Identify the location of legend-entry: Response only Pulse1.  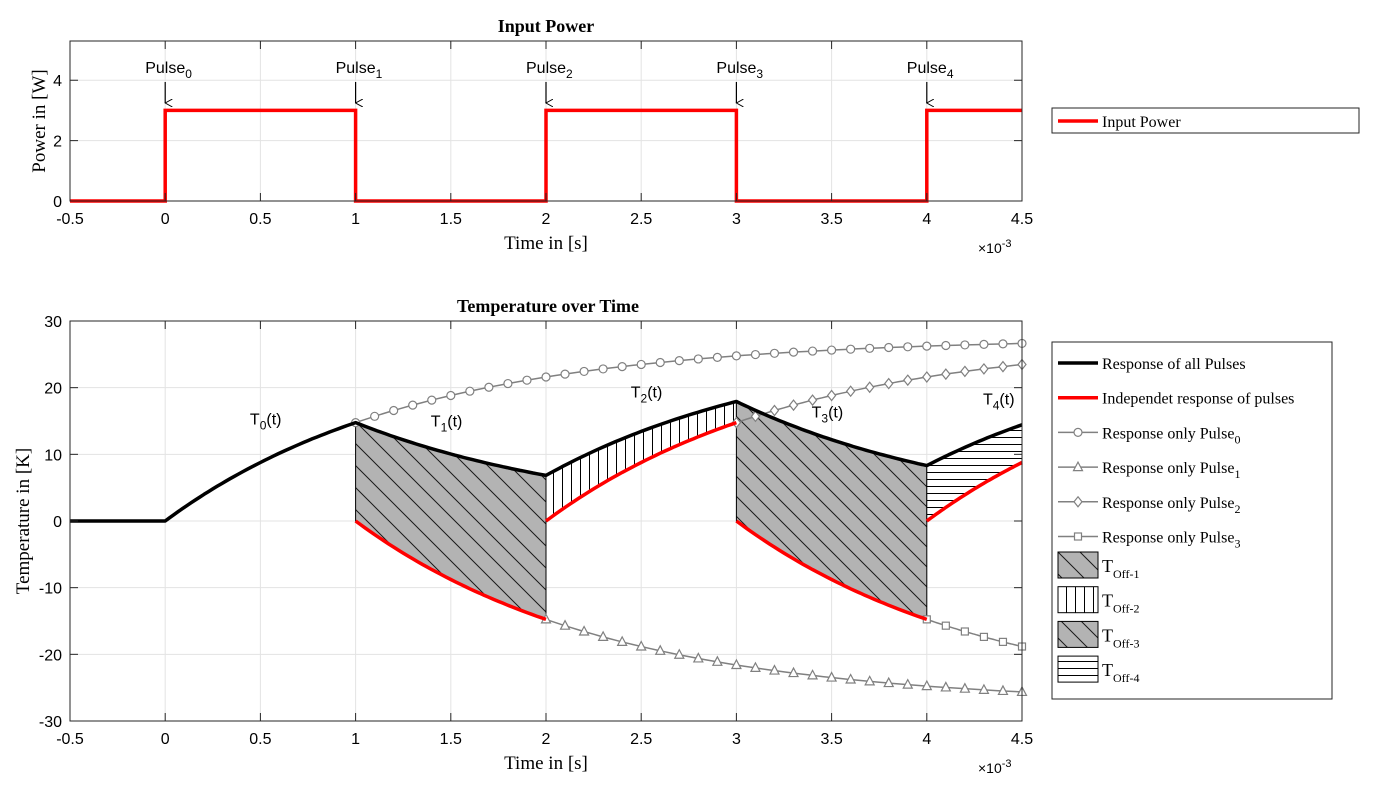
(1149, 470).